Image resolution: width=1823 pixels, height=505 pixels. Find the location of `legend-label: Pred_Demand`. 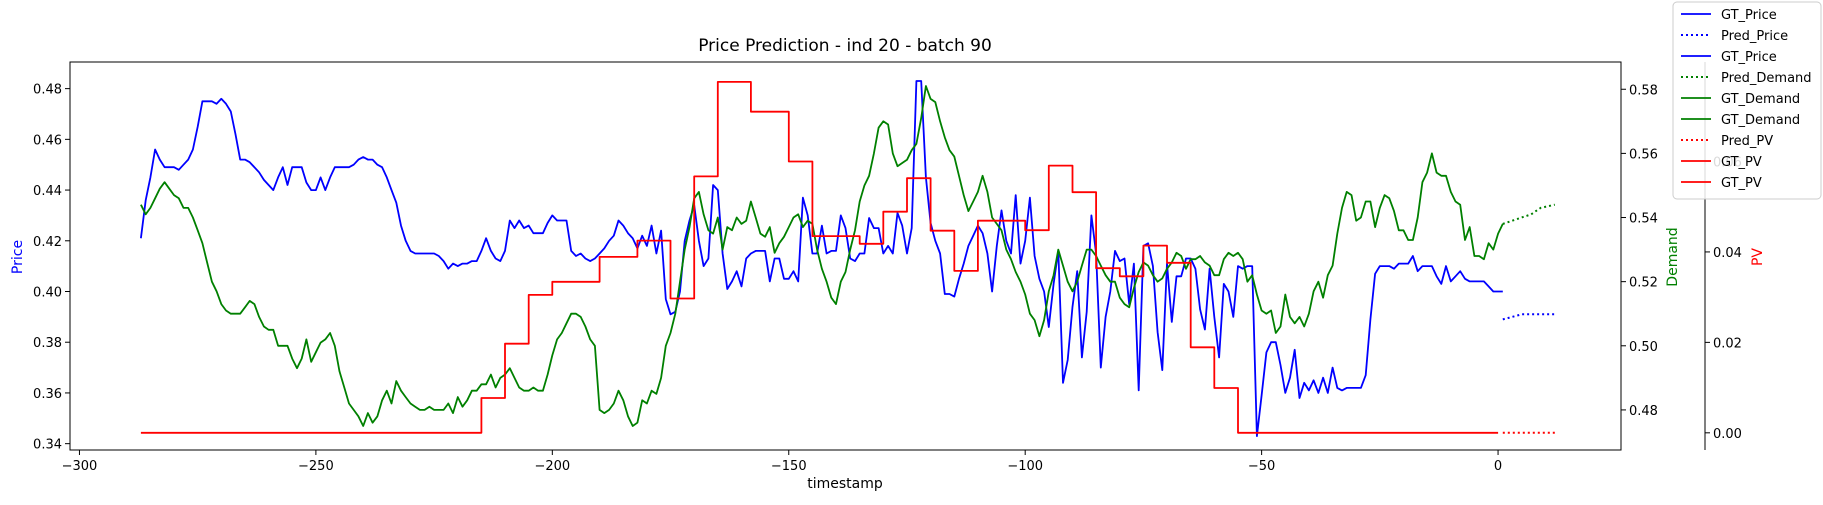

legend-label: Pred_Demand is located at coordinates (1766, 78).